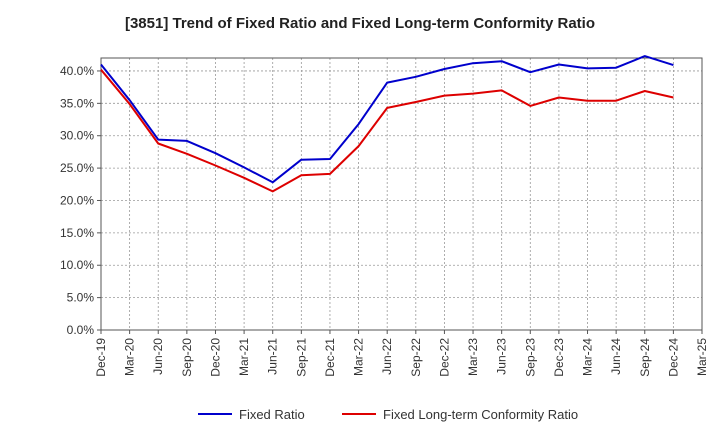  I want to click on x-tick-label: Dec-21, so click(330, 357).